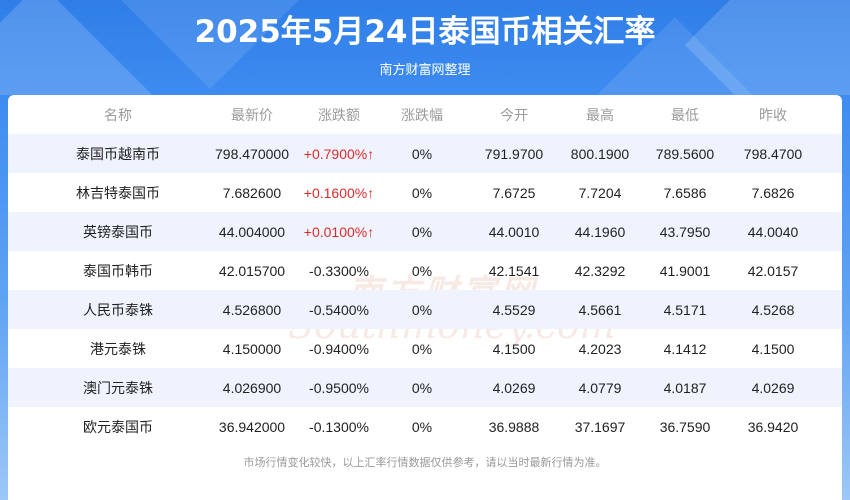  What do you see at coordinates (600, 192) in the screenshot?
I see `cell-high: 7.7204` at bounding box center [600, 192].